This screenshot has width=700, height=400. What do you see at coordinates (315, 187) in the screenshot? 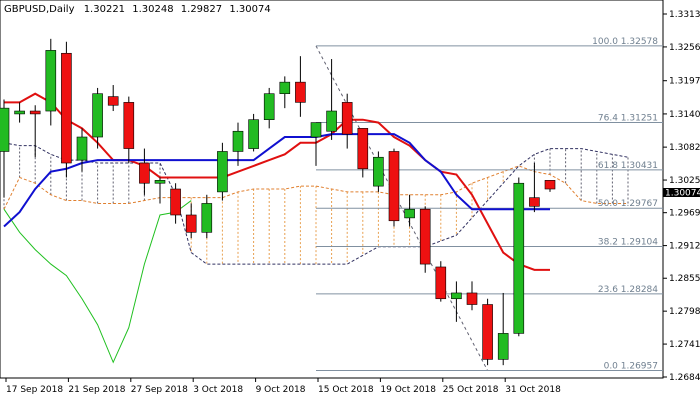
I see `senkou-span-a` at bounding box center [315, 187].